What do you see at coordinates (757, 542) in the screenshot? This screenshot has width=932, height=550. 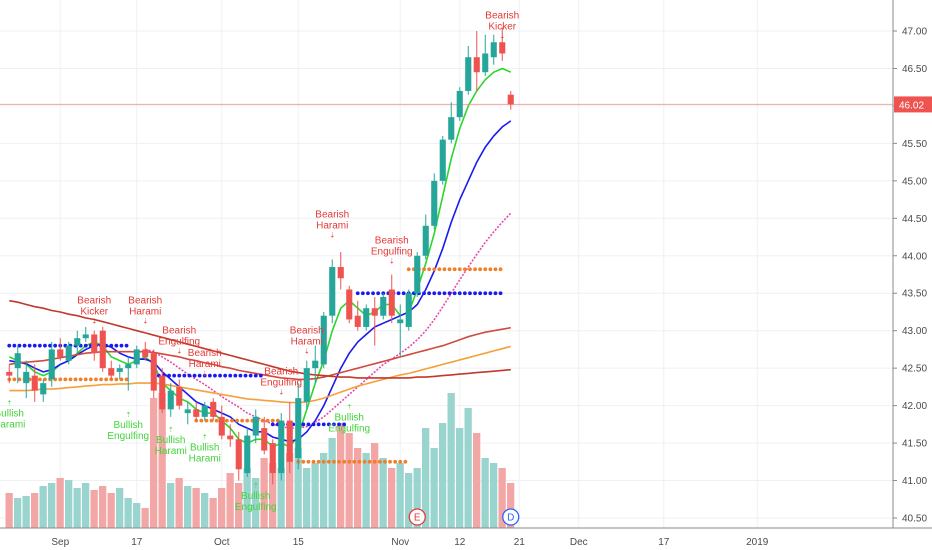 I see `x-tick-label: 2019` at bounding box center [757, 542].